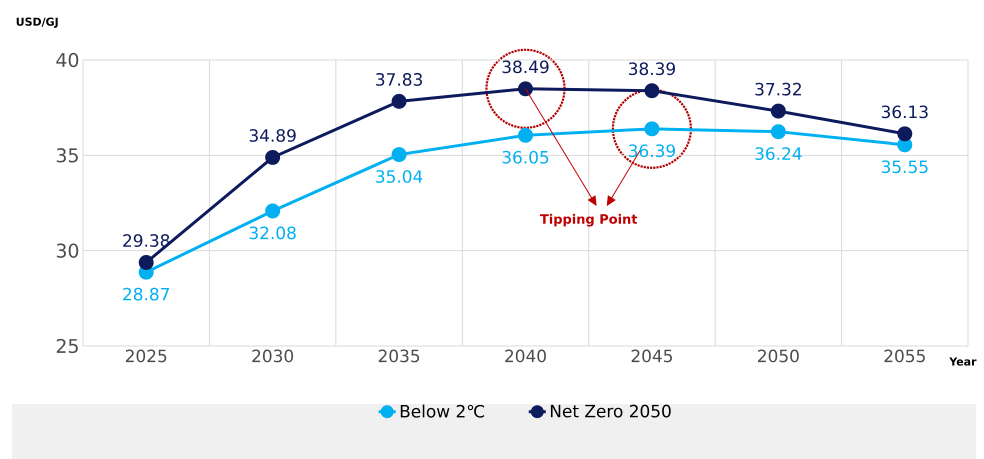  Describe the element at coordinates (442, 411) in the screenshot. I see `legend-label: Below 2℃` at that location.